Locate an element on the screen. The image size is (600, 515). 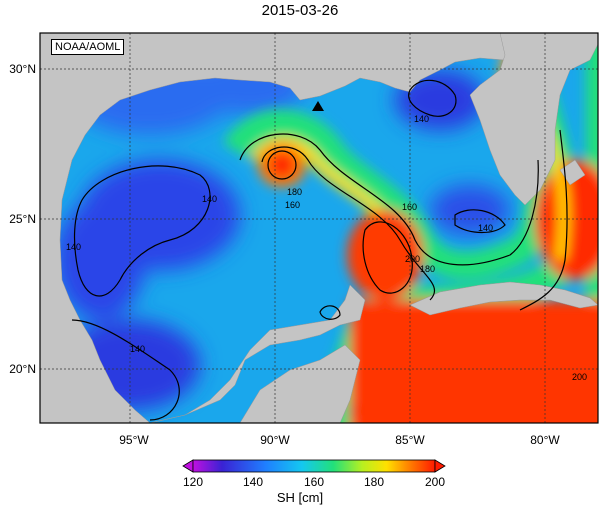
contour-label-200-b: 200 is located at coordinates (579, 377).